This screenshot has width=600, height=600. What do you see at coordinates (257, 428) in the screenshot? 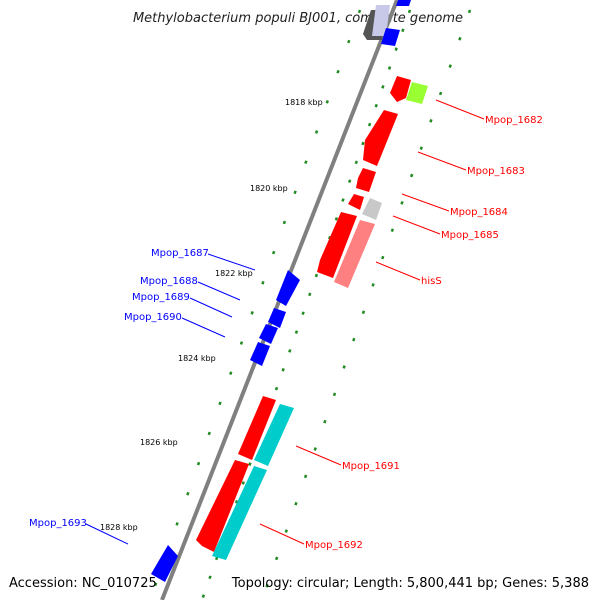
I see `gene-mpop-1691-fwd` at bounding box center [257, 428].